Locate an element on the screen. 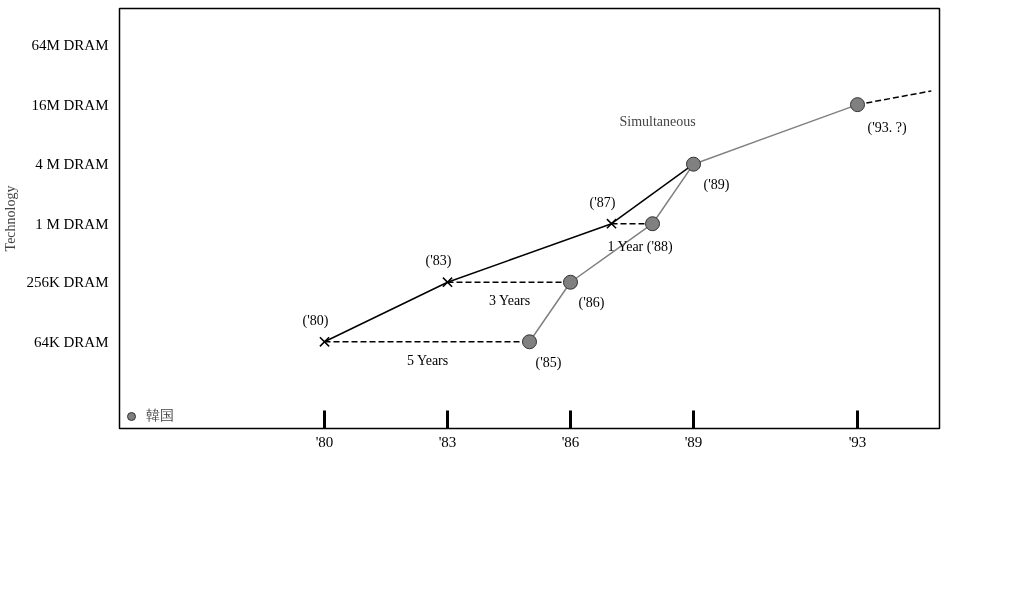  x-tick-label: '86 is located at coordinates (570, 441).